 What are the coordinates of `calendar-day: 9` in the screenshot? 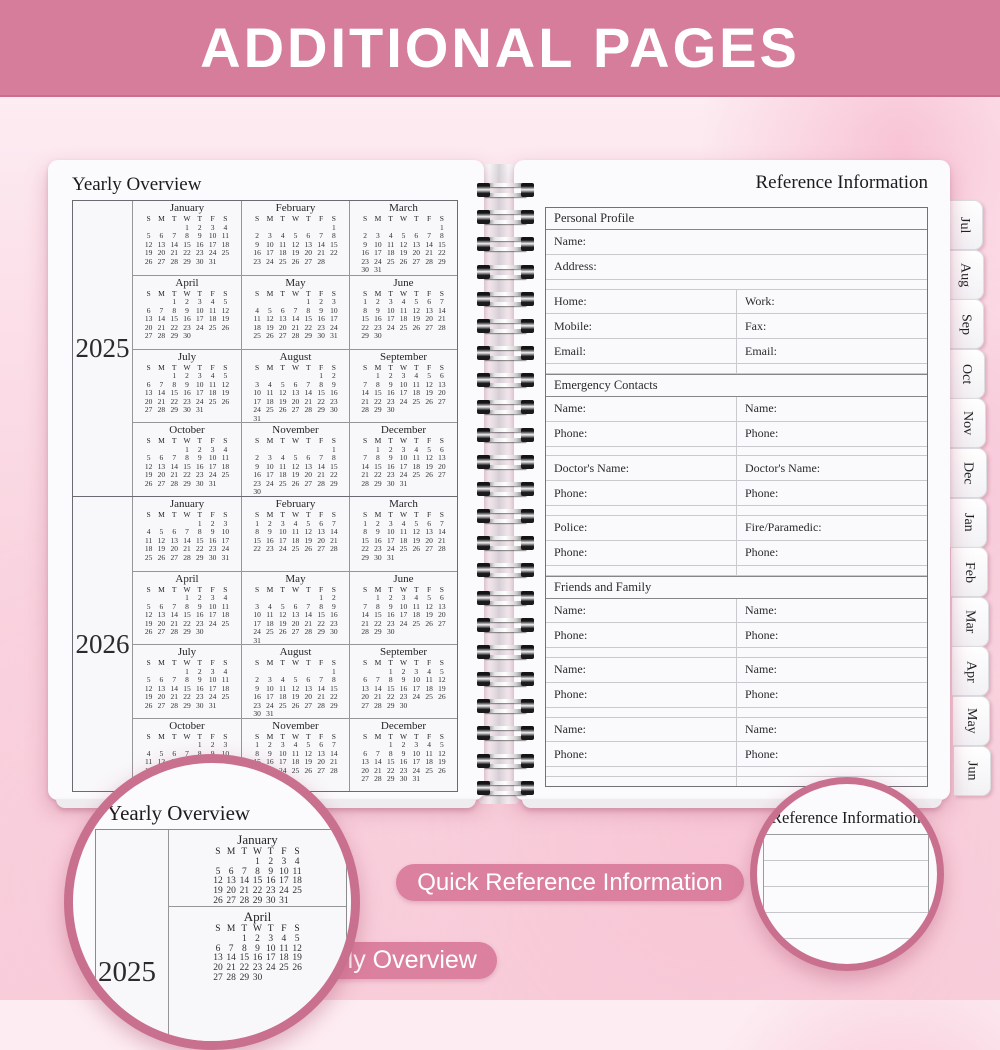 It's located at (378, 531).